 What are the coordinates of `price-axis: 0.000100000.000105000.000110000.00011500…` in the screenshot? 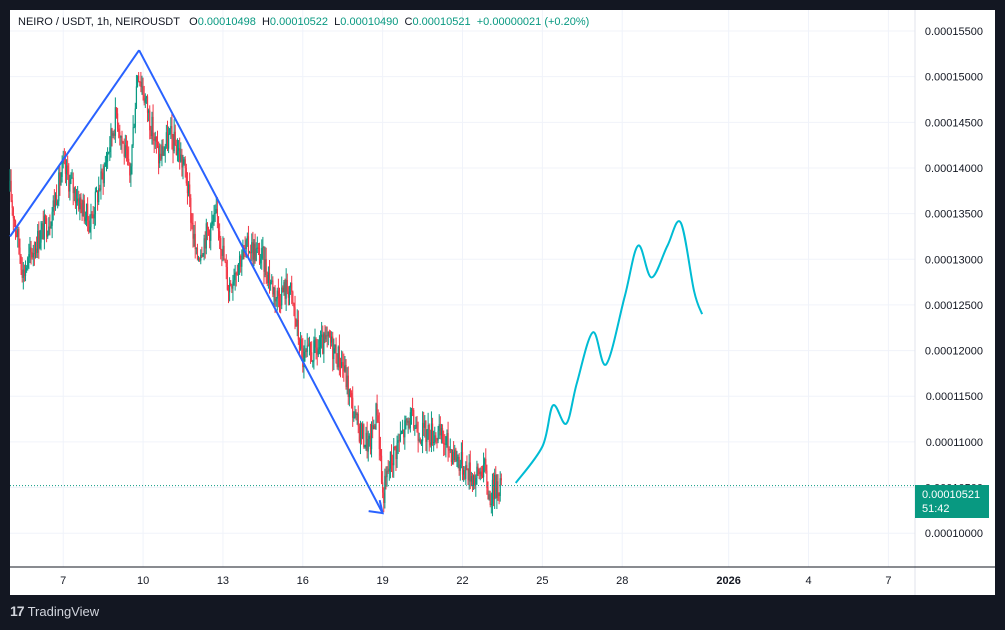 It's located at (954, 283).